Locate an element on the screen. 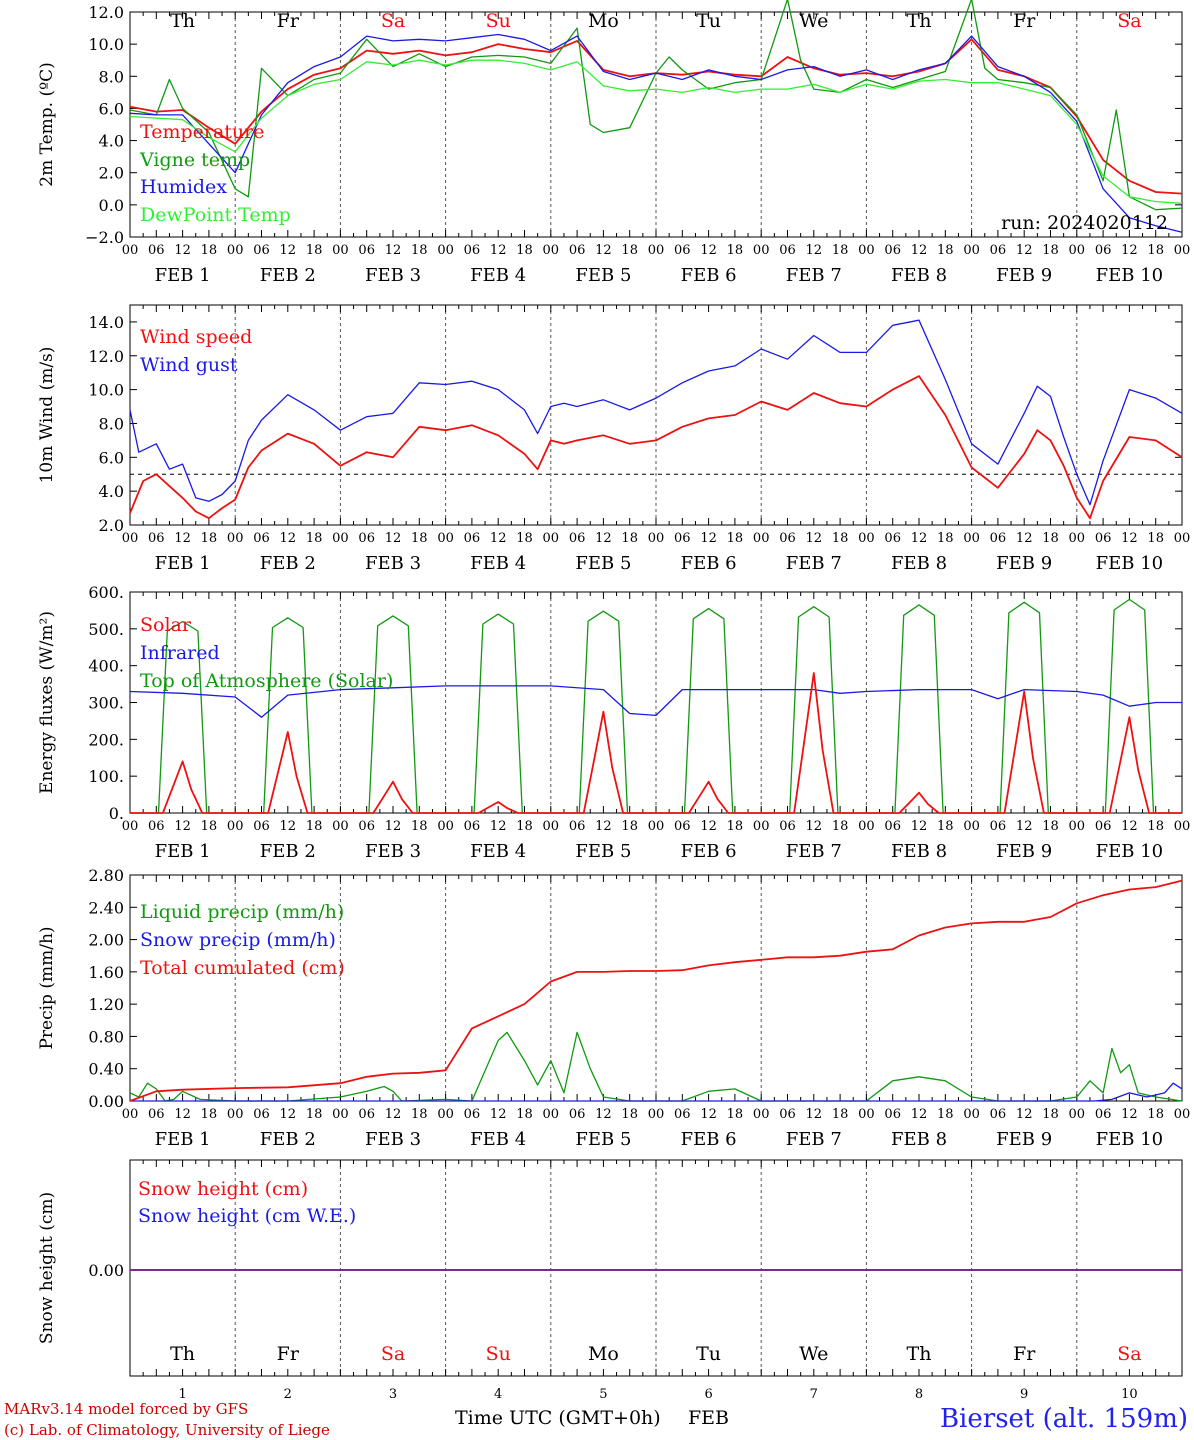  y-tick-label: 400. is located at coordinates (106, 666).